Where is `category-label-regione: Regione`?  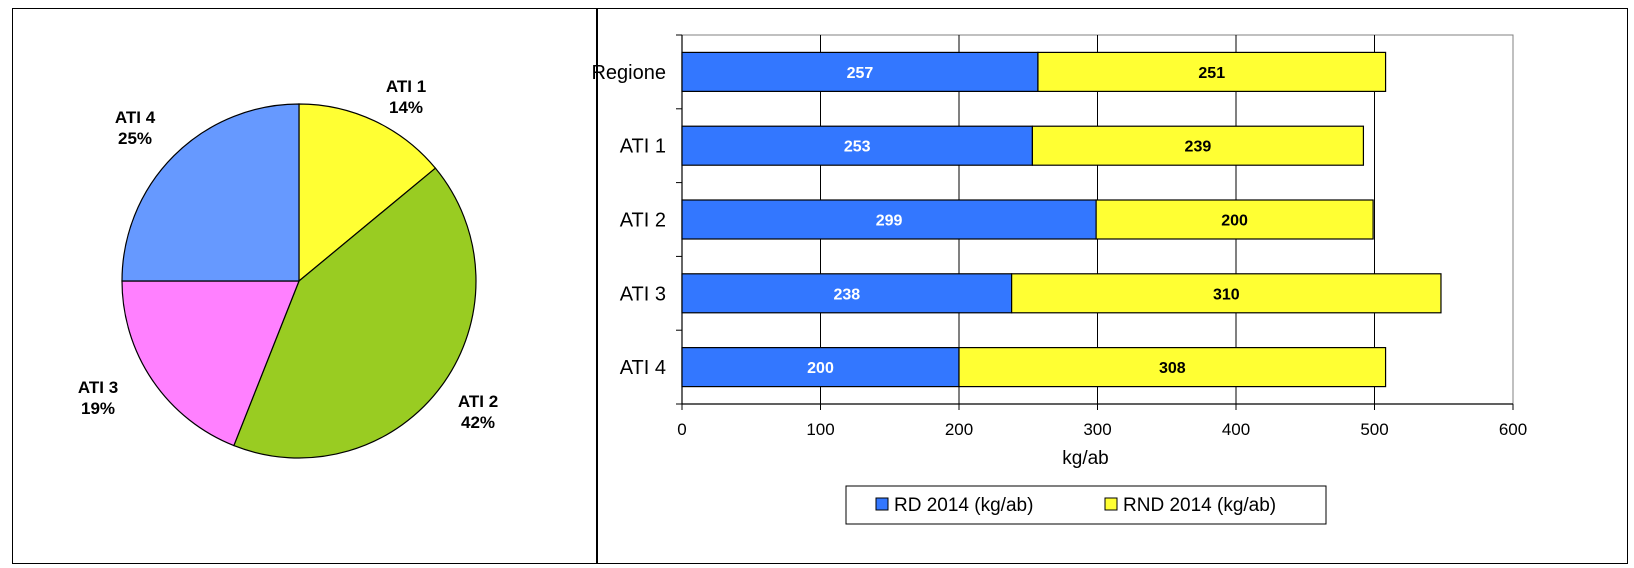 category-label-regione: Regione is located at coordinates (628, 73).